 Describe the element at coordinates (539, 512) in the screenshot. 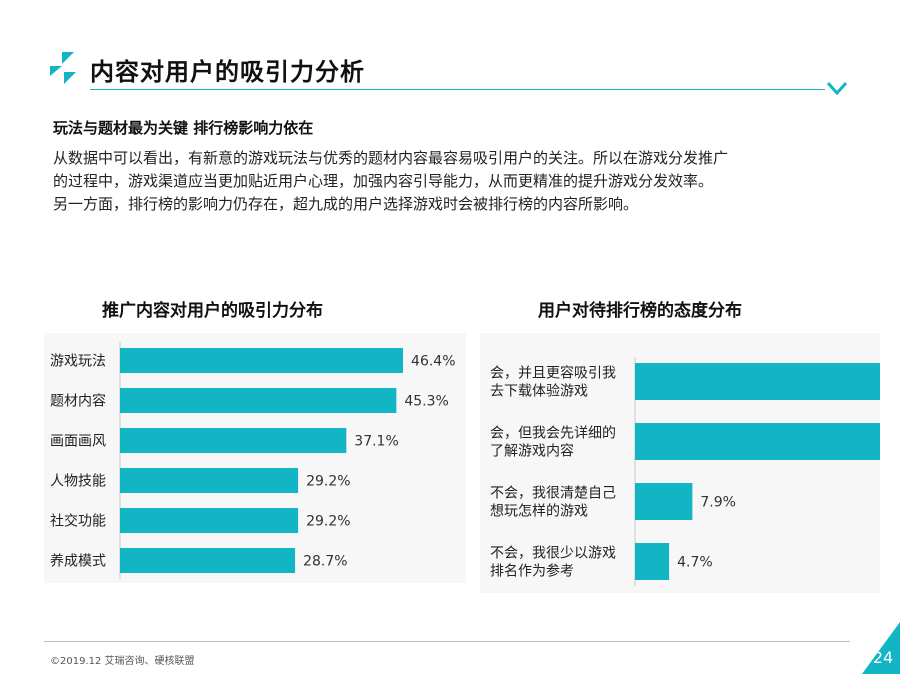

I see `category-label-line: 想玩怎样的游戏` at that location.